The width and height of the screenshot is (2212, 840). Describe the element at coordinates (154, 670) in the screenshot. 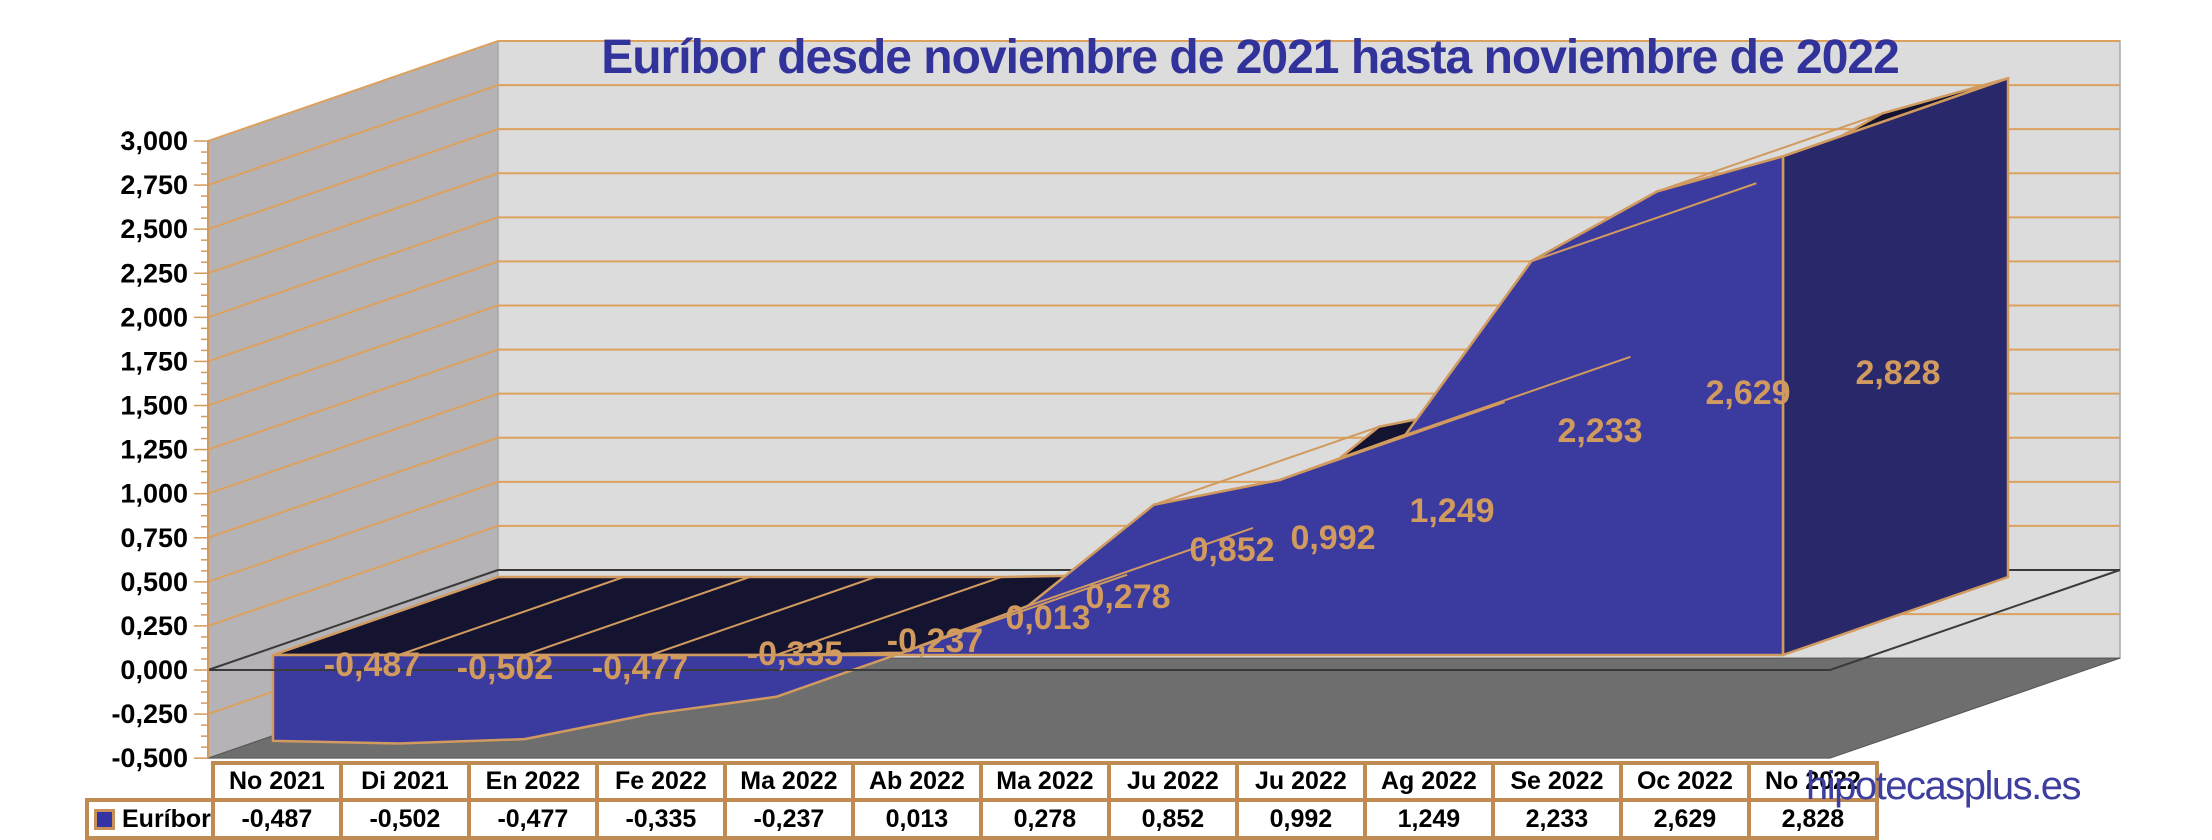

I see `y-axis-tick-label: 0,000` at that location.